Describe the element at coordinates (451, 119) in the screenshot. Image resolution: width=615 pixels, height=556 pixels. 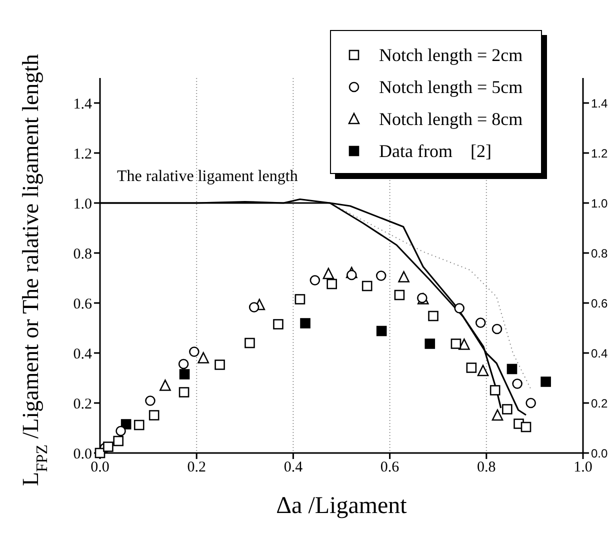
I see `legend-label: Notch length = 8cm` at that location.